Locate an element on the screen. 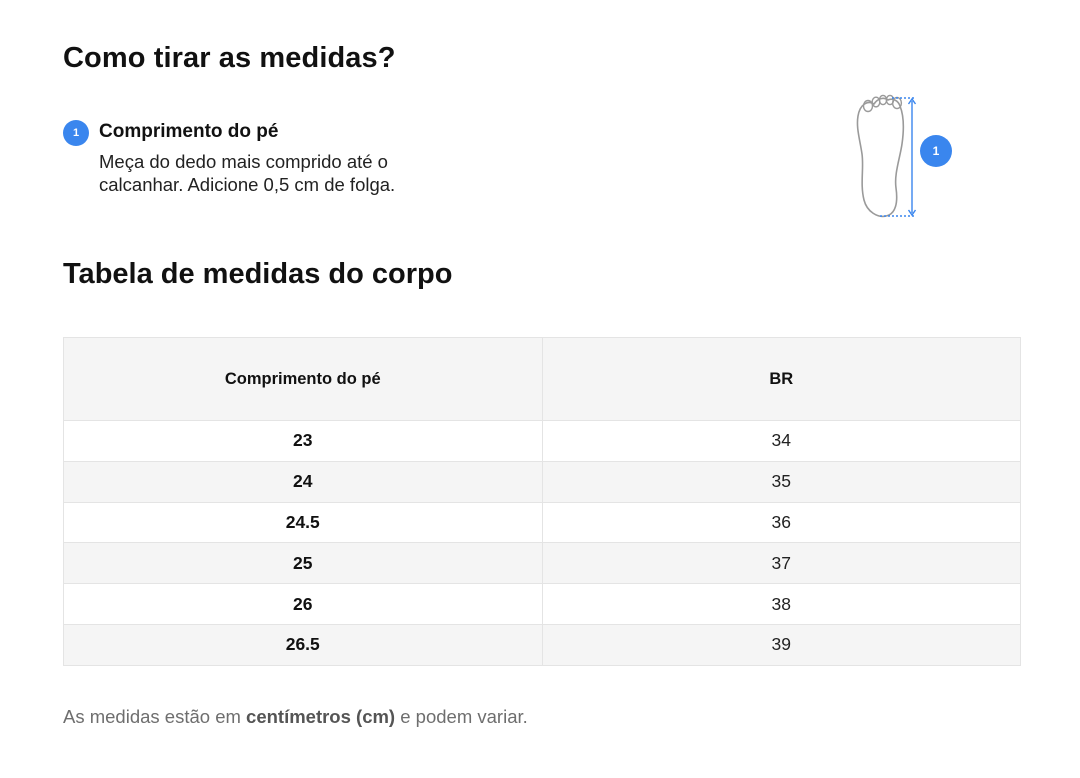 This screenshot has height=778, width=1080. cell-br-size: 35 is located at coordinates (781, 481).